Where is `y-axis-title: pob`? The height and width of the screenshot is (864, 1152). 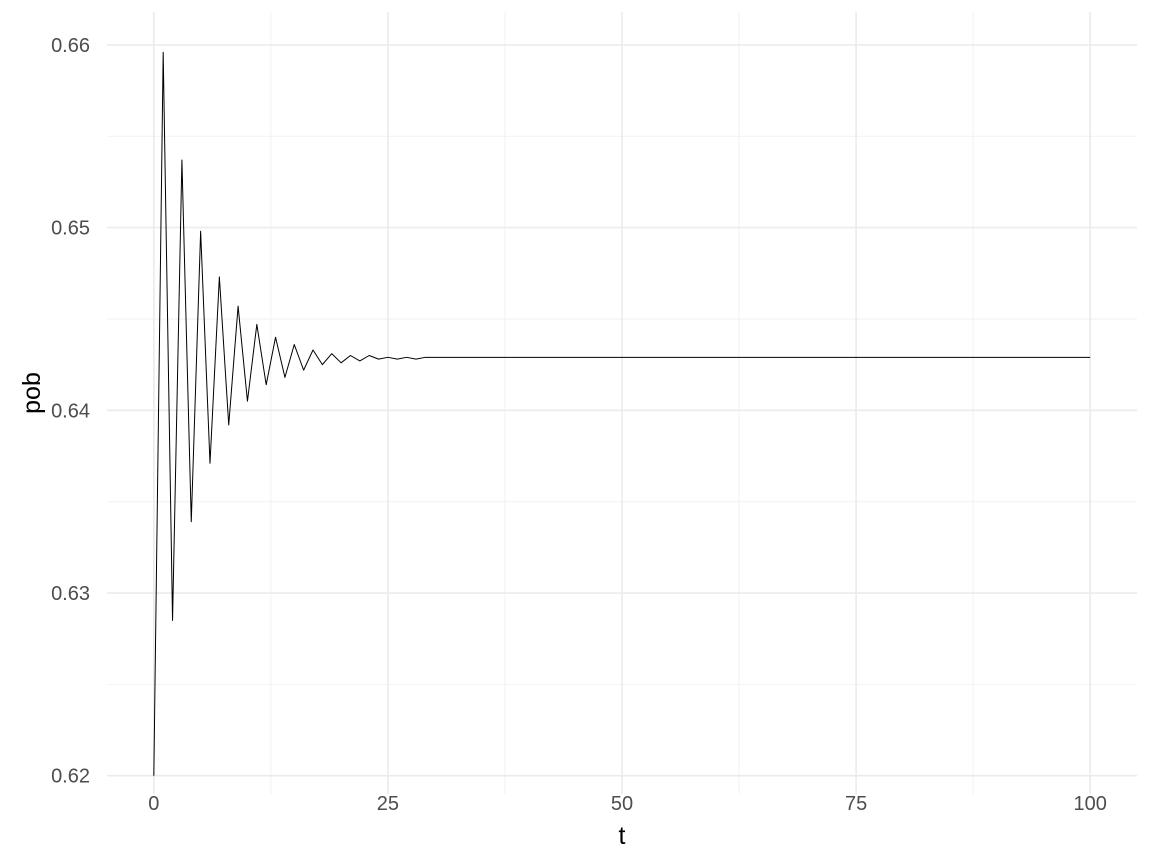 y-axis-title: pob is located at coordinates (32, 393).